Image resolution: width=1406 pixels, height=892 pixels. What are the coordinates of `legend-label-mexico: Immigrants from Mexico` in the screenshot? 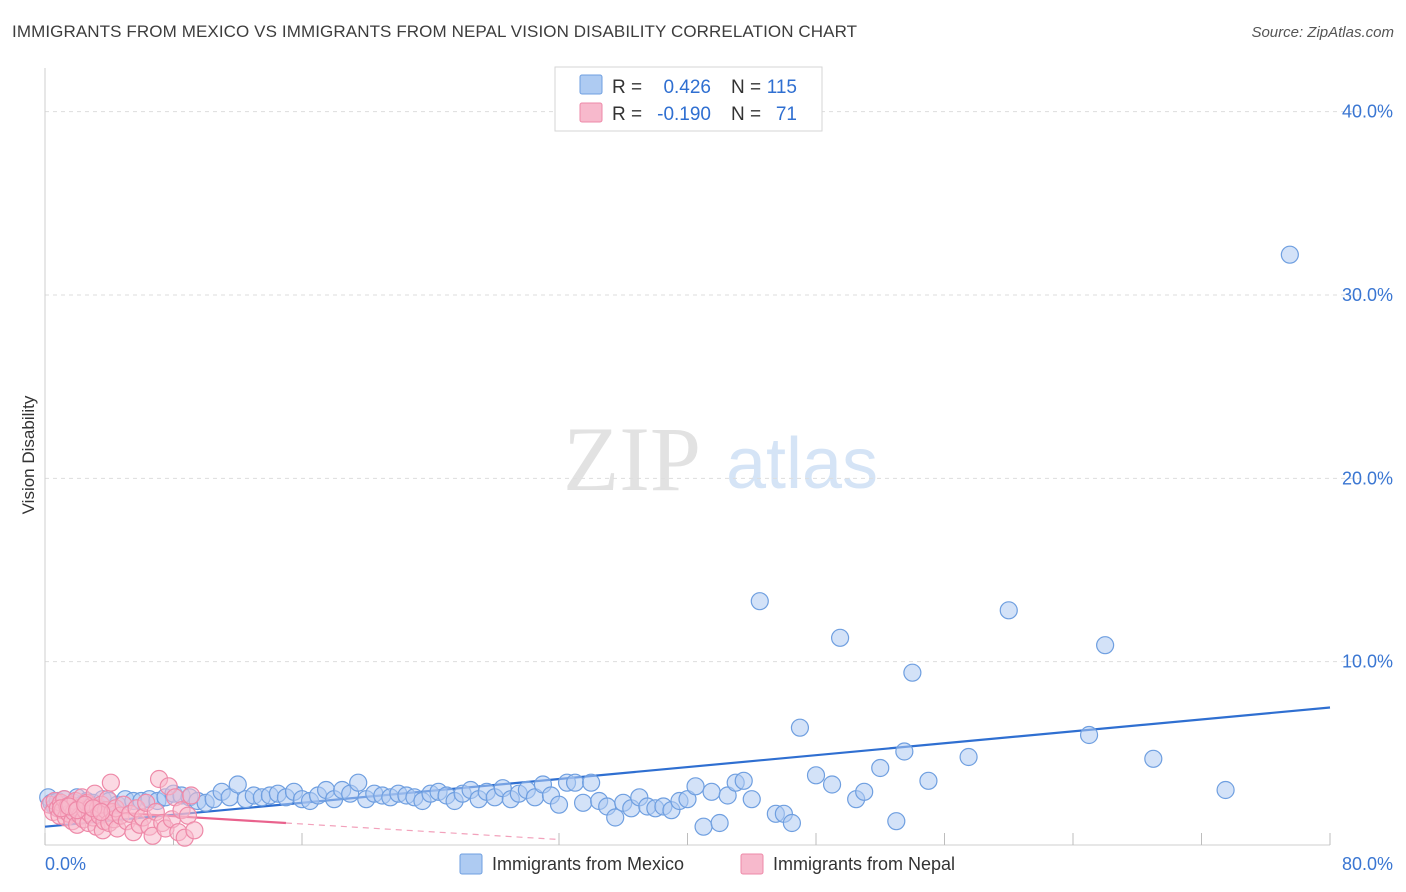 It's located at (588, 864).